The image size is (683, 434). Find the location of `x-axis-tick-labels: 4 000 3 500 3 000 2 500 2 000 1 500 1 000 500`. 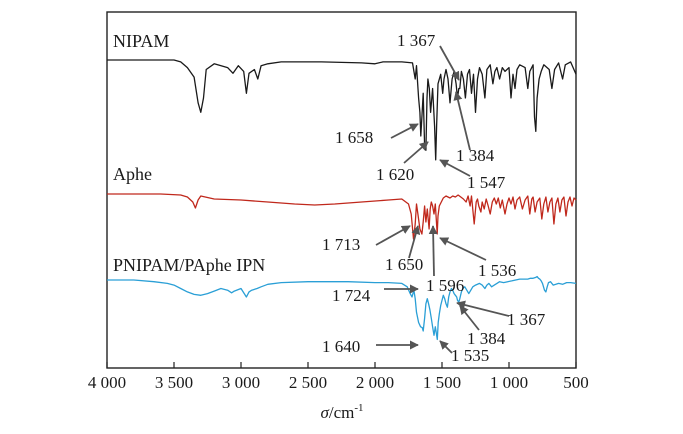

x-axis-tick-labels: 4 000 3 500 3 000 2 500 2 000 1 500 1 000 500 is located at coordinates (338, 382).